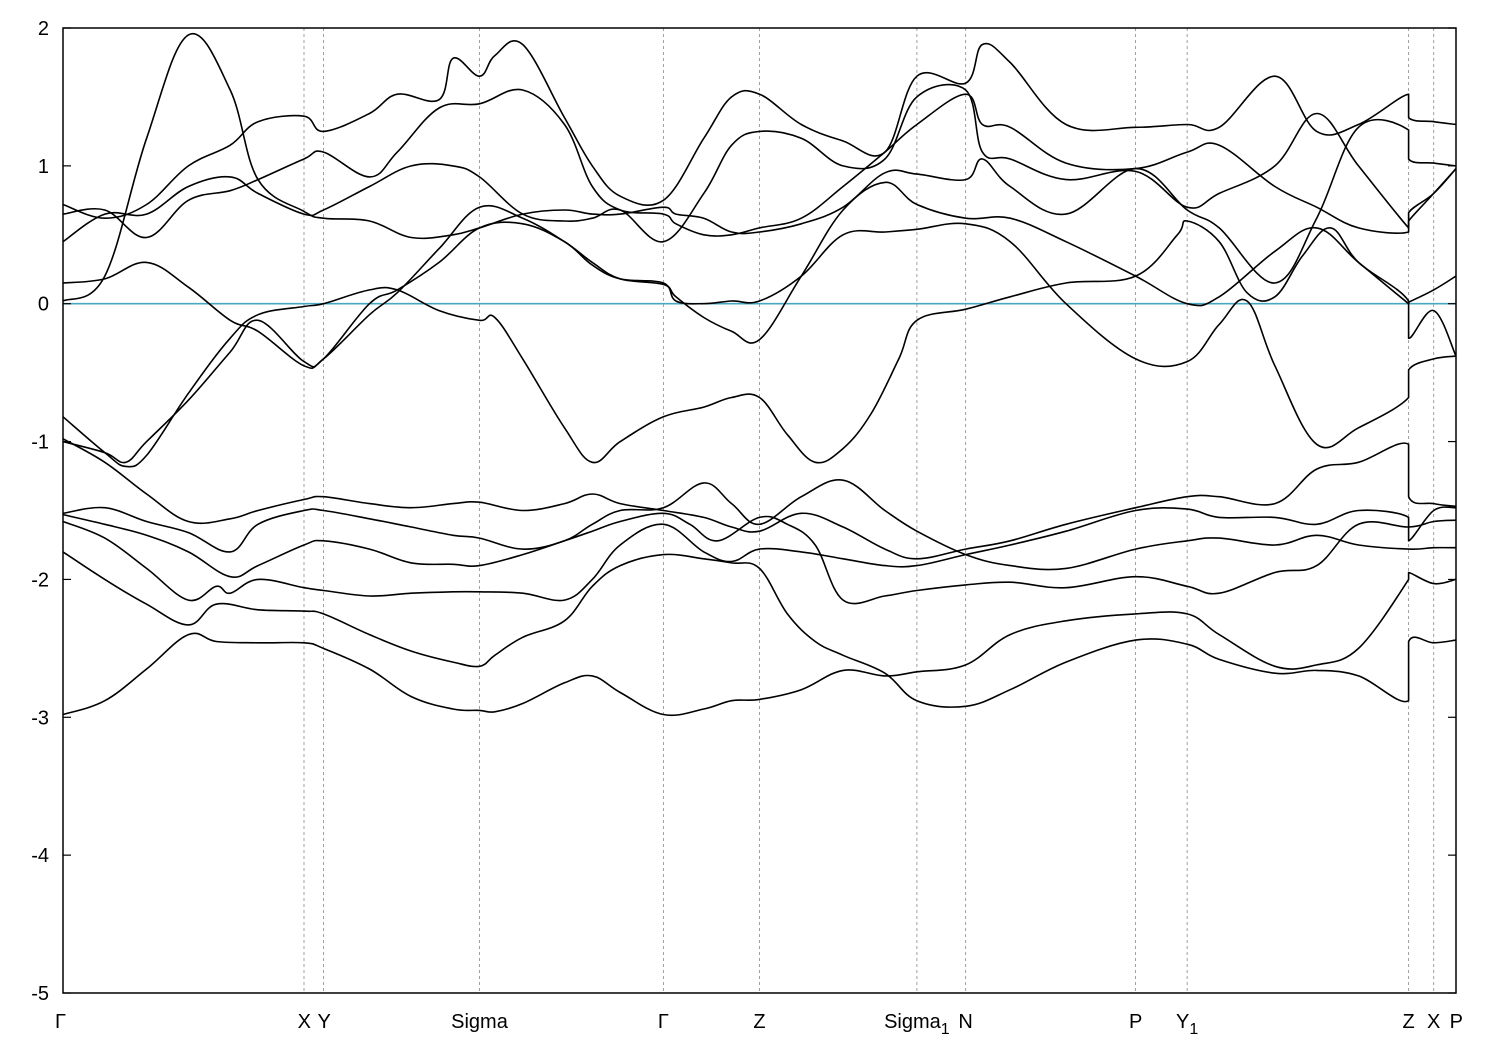 This screenshot has width=1500, height=1050. Describe the element at coordinates (40, 443) in the screenshot. I see `y-tick-label: -1` at that location.